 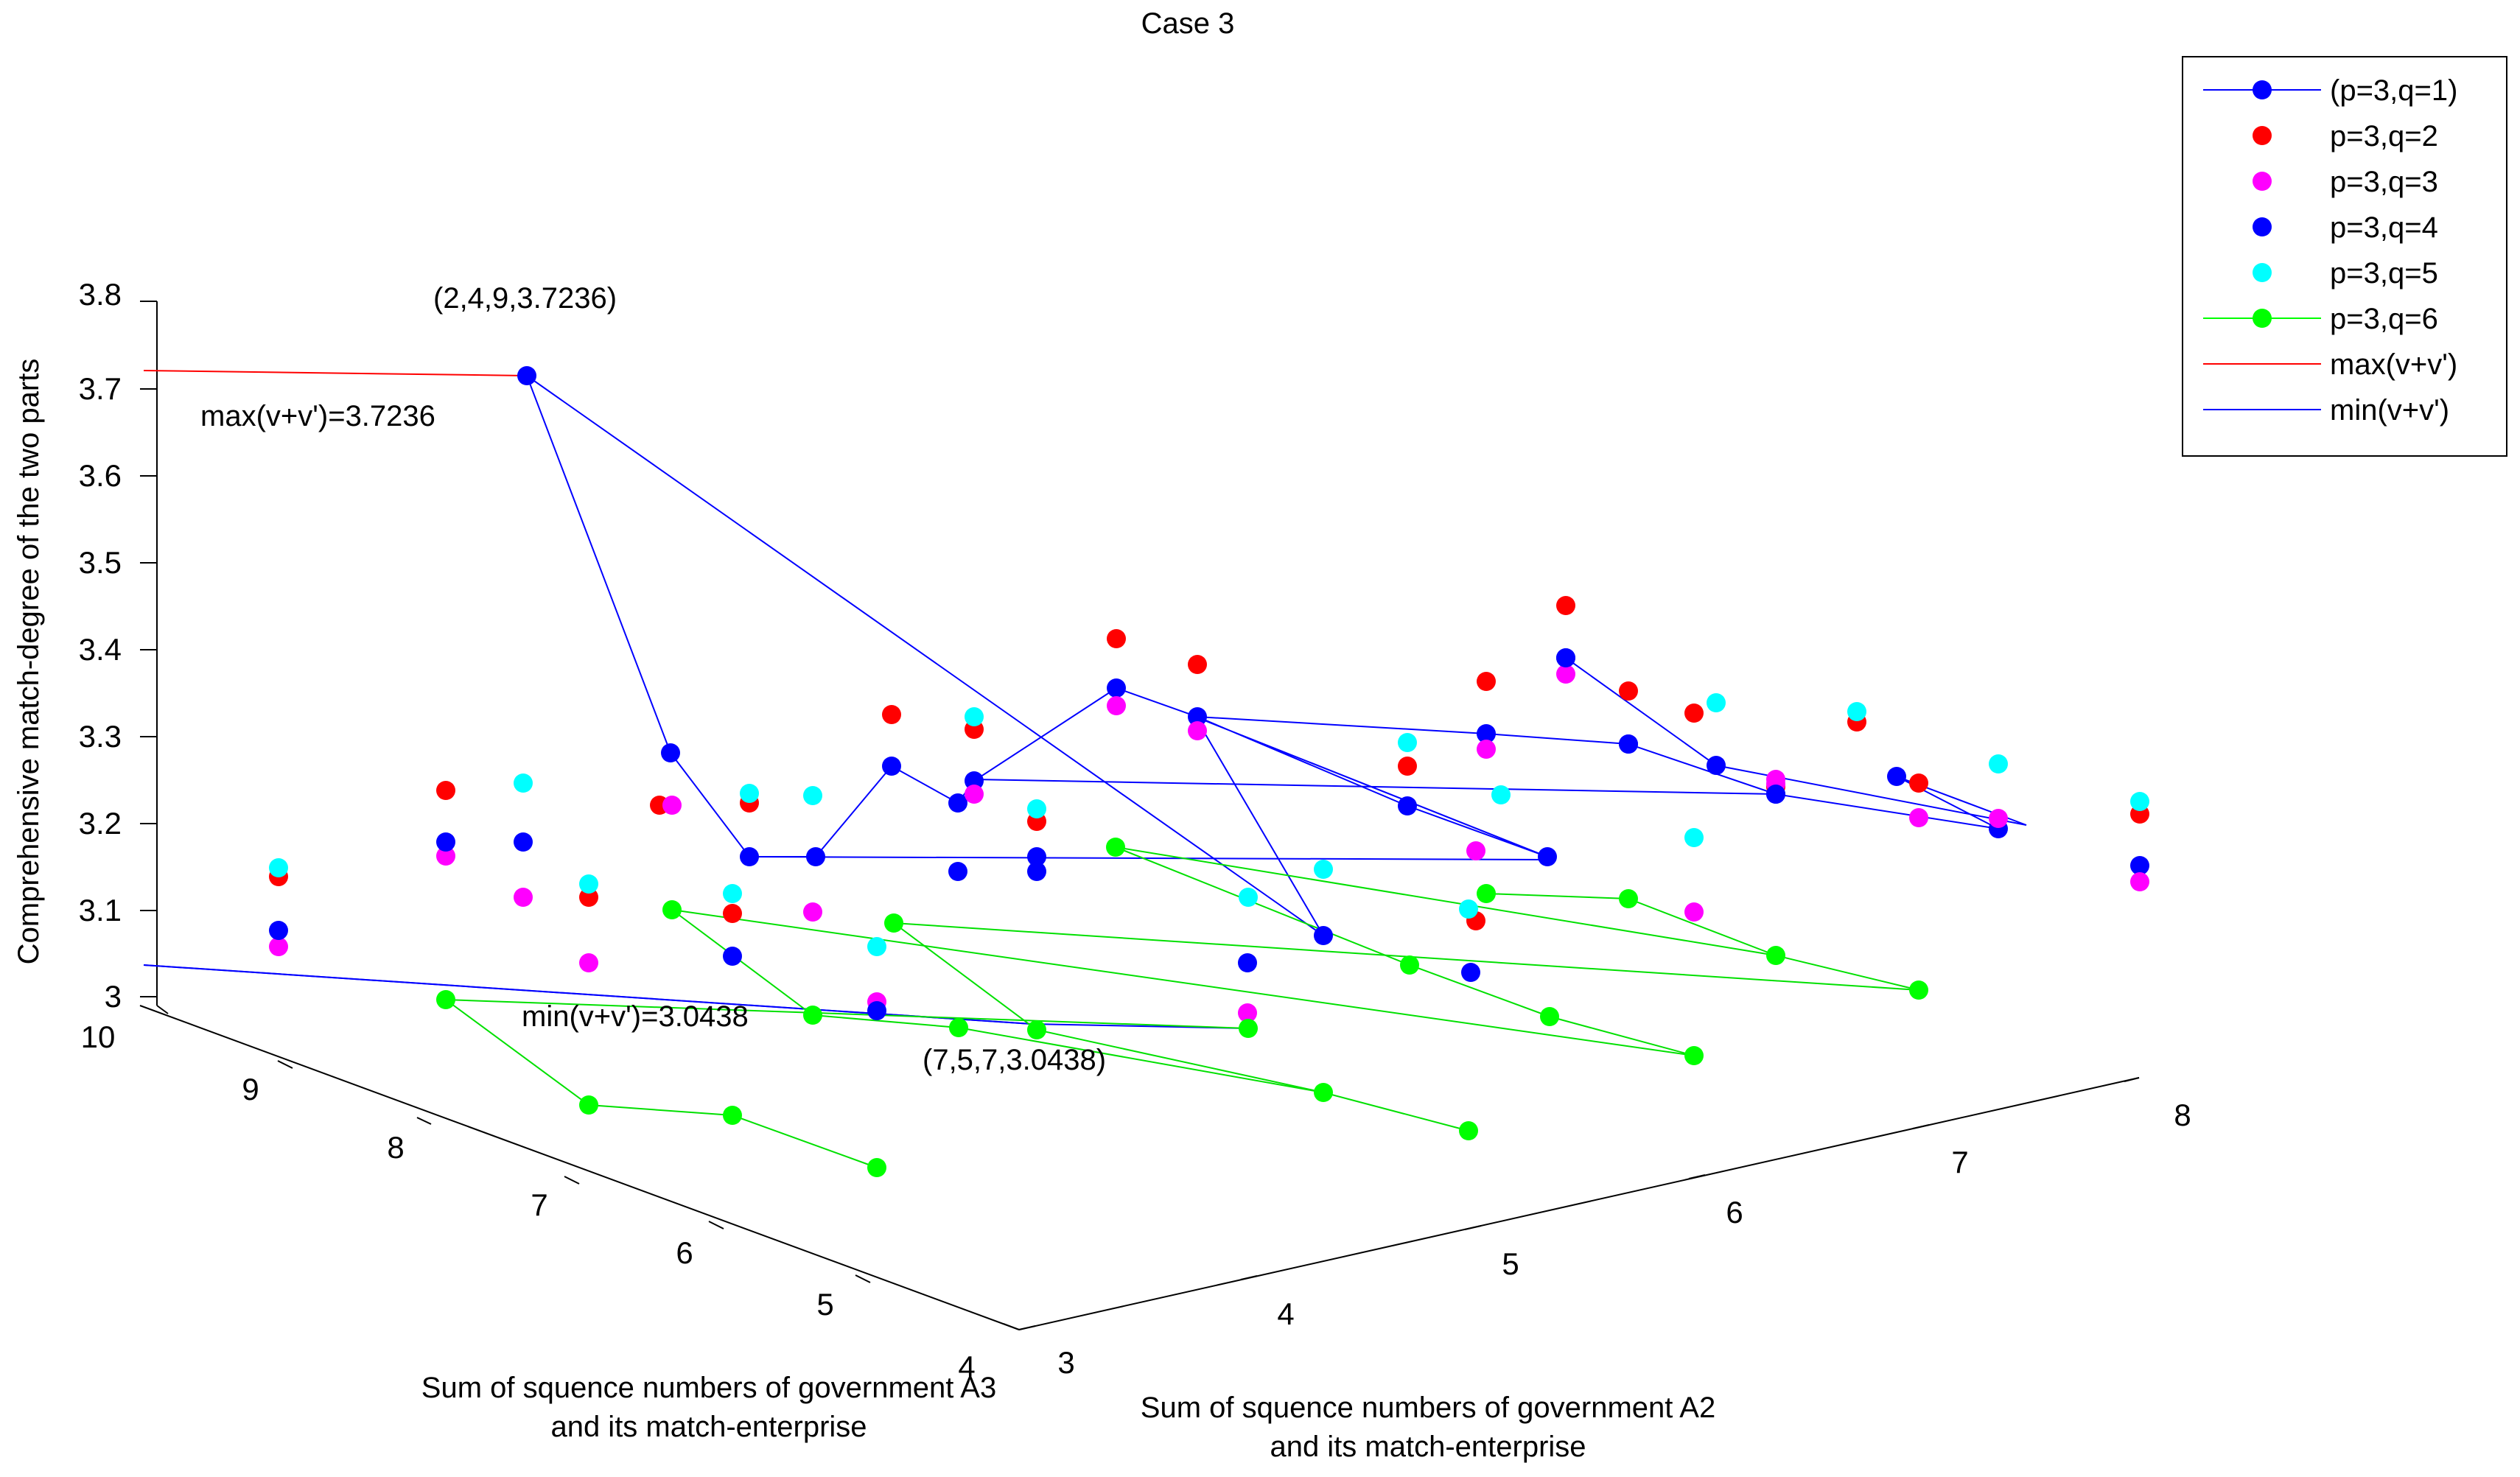 I want to click on x-axis-line, so click(x=579, y=1168).